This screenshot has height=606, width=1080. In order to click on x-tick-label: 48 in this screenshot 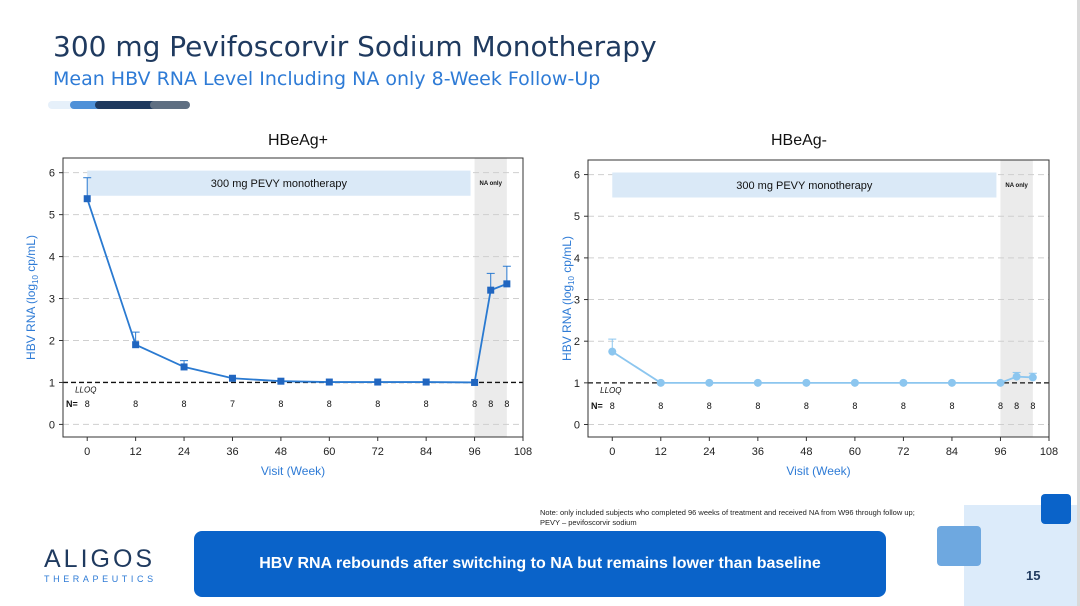, I will do `click(281, 452)`.